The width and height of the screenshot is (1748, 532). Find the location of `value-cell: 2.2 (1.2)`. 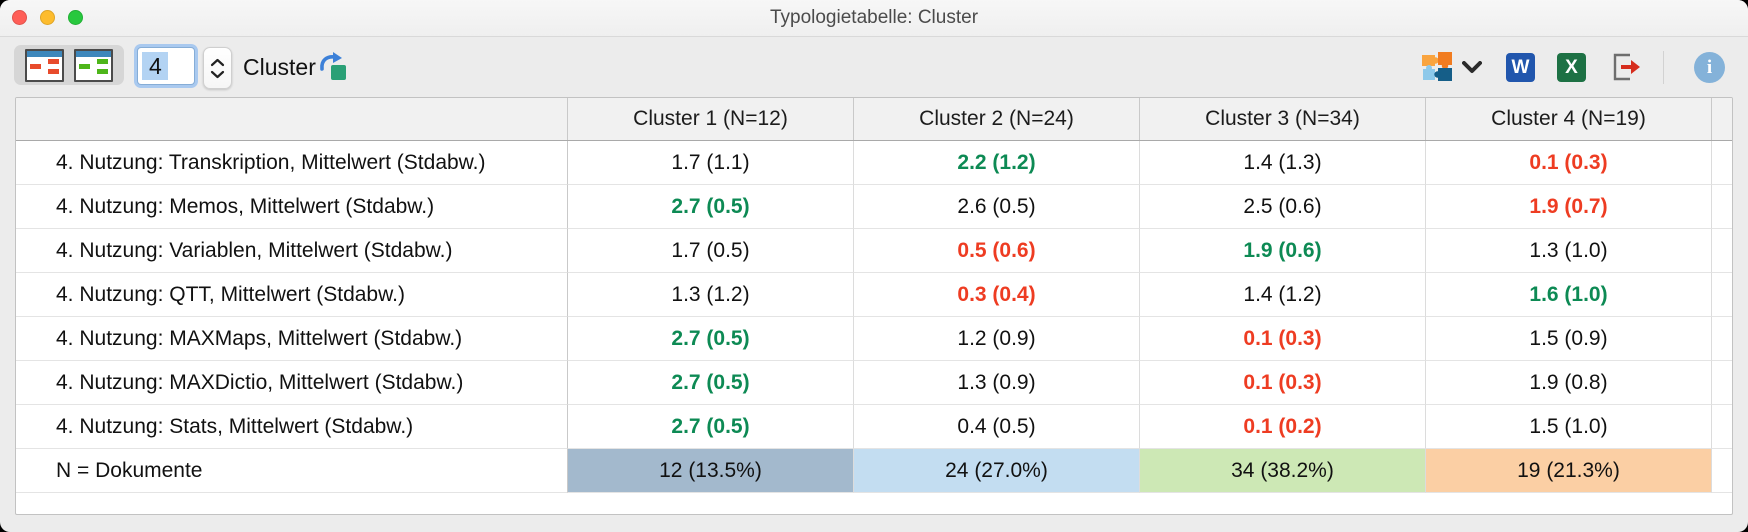

value-cell: 2.2 (1.2) is located at coordinates (997, 163).